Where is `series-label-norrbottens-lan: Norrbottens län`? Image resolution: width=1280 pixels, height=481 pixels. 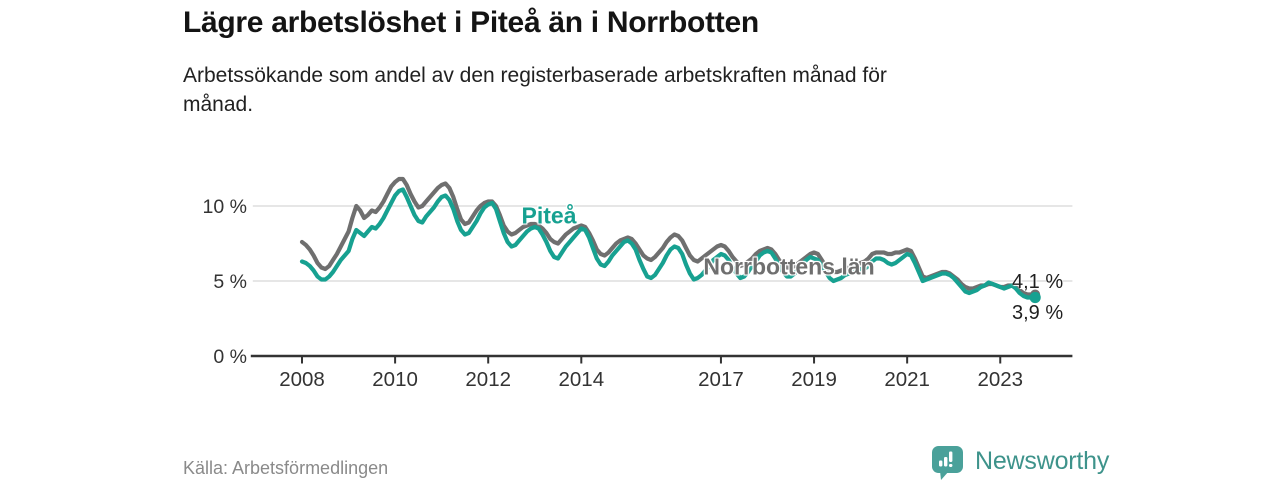
series-label-norrbottens-lan: Norrbottens län is located at coordinates (789, 266).